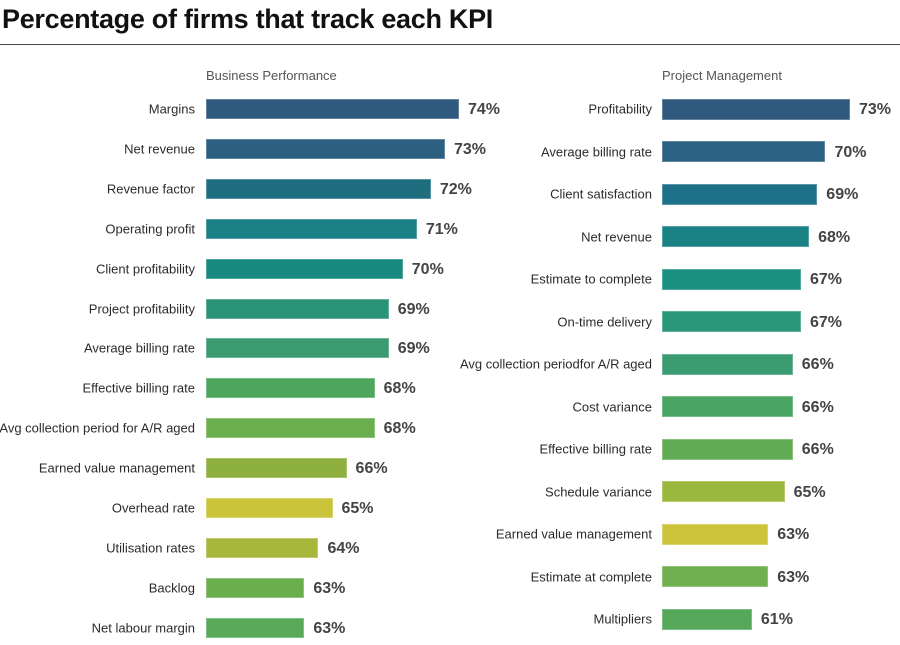  What do you see at coordinates (271, 75) in the screenshot?
I see `panel-title-business-performance: Business Performance` at bounding box center [271, 75].